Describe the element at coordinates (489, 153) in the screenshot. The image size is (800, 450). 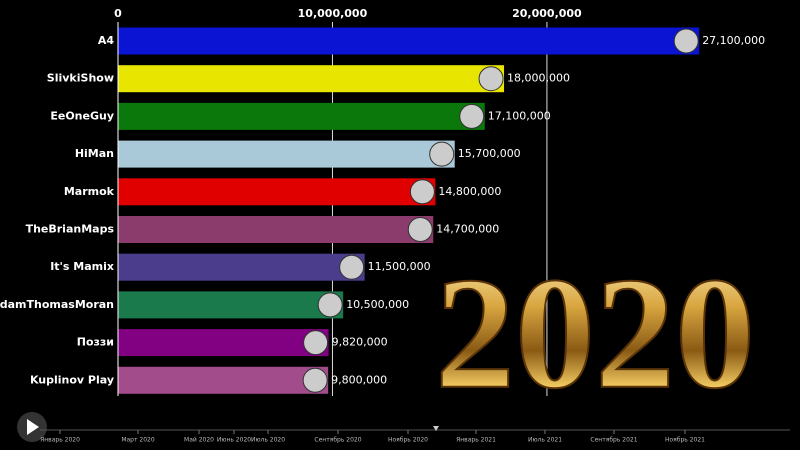
I see `value-label: 15,700,000` at that location.